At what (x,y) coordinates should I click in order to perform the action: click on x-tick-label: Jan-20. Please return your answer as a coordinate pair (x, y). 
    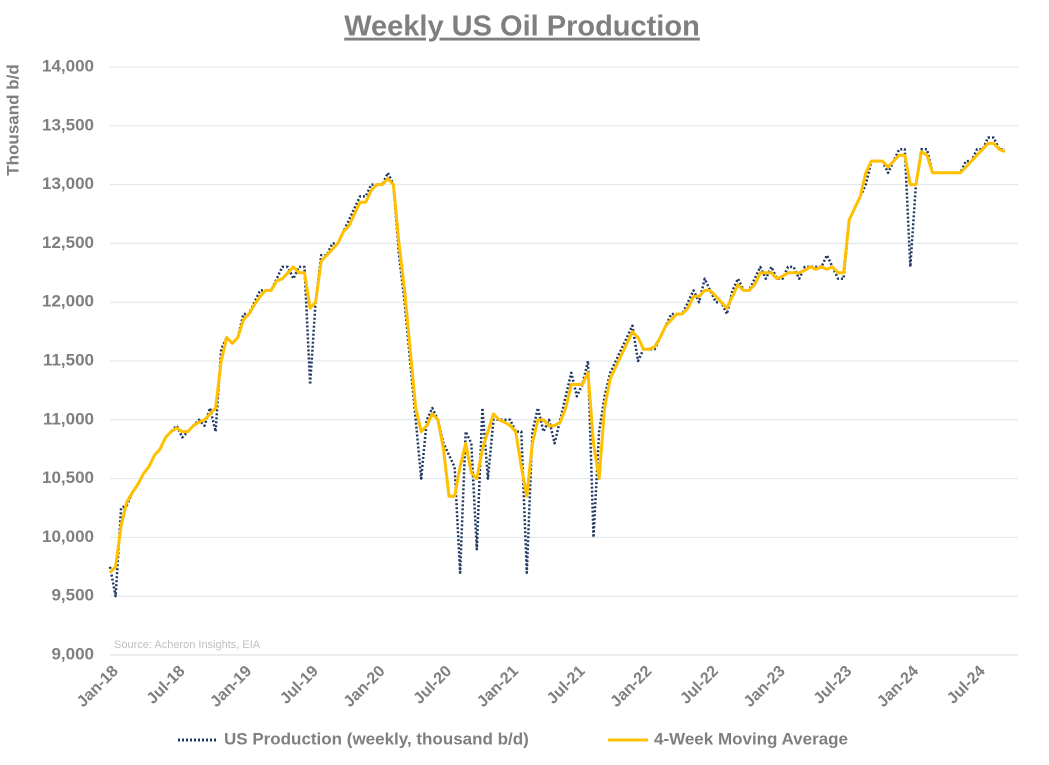
    Looking at the image, I should click on (365, 687).